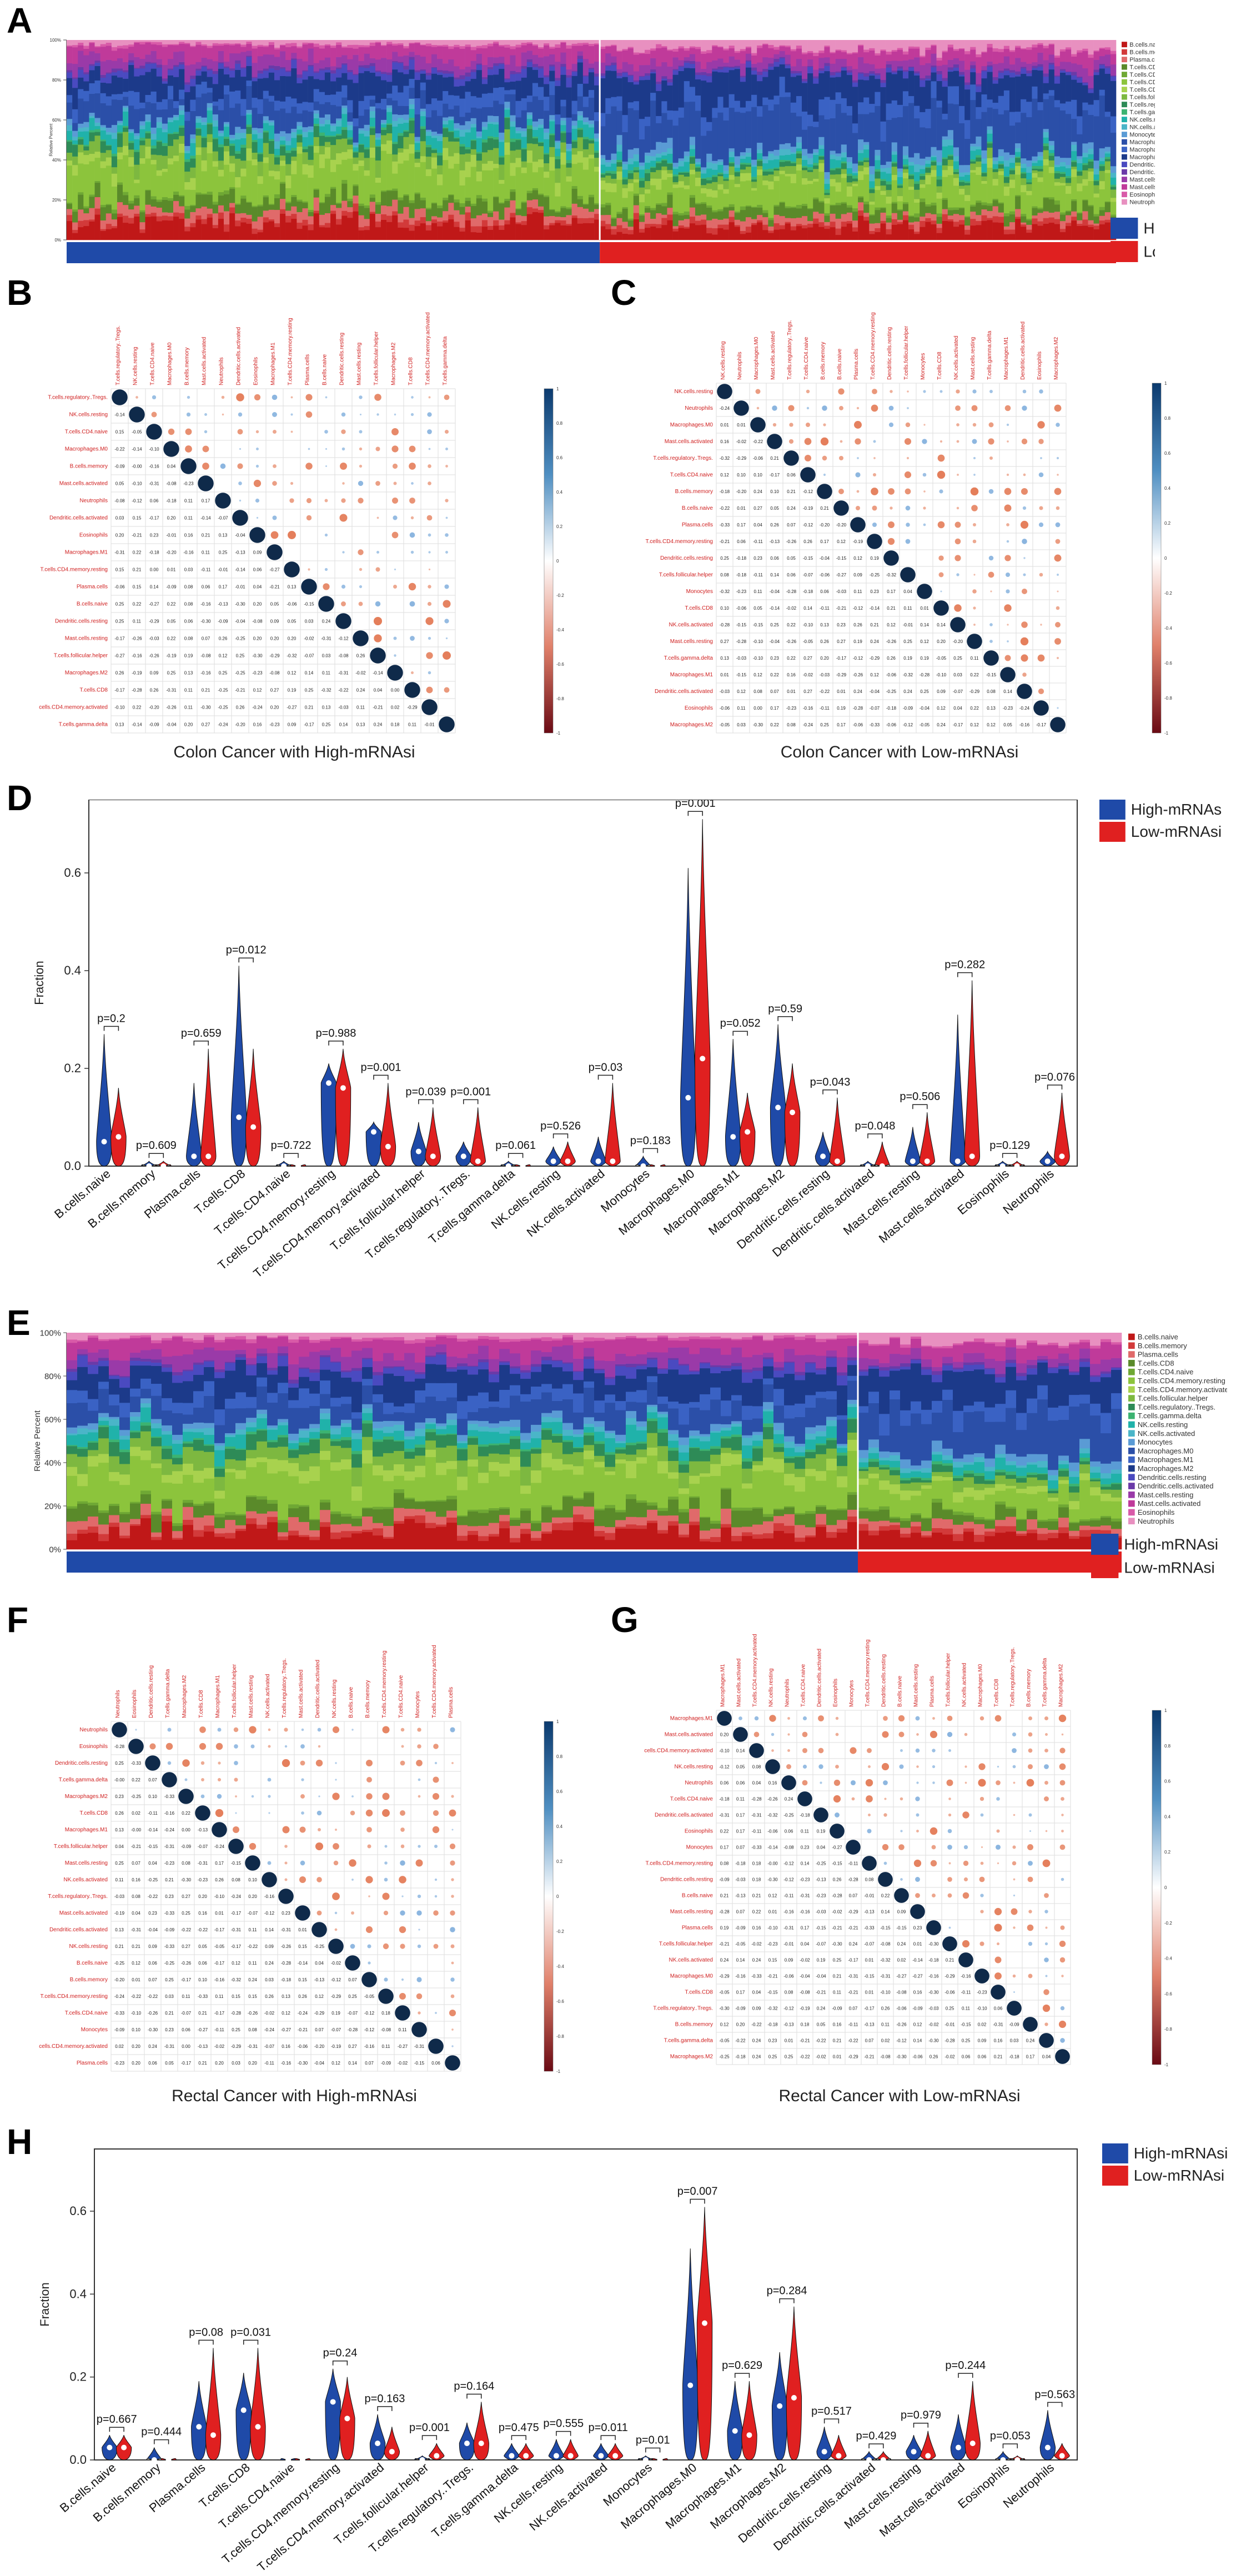 The width and height of the screenshot is (1236, 2576). What do you see at coordinates (343, 638) in the screenshot?
I see `corr-value: -0.12` at bounding box center [343, 638].